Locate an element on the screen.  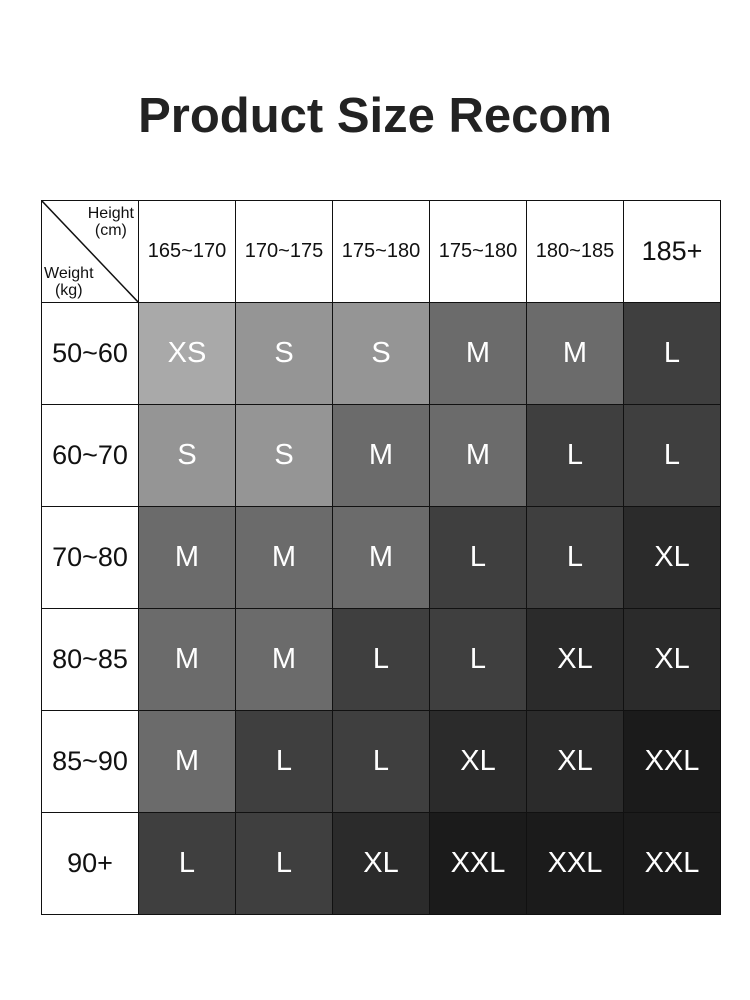
weight-unit: (kg) is located at coordinates (68, 290).